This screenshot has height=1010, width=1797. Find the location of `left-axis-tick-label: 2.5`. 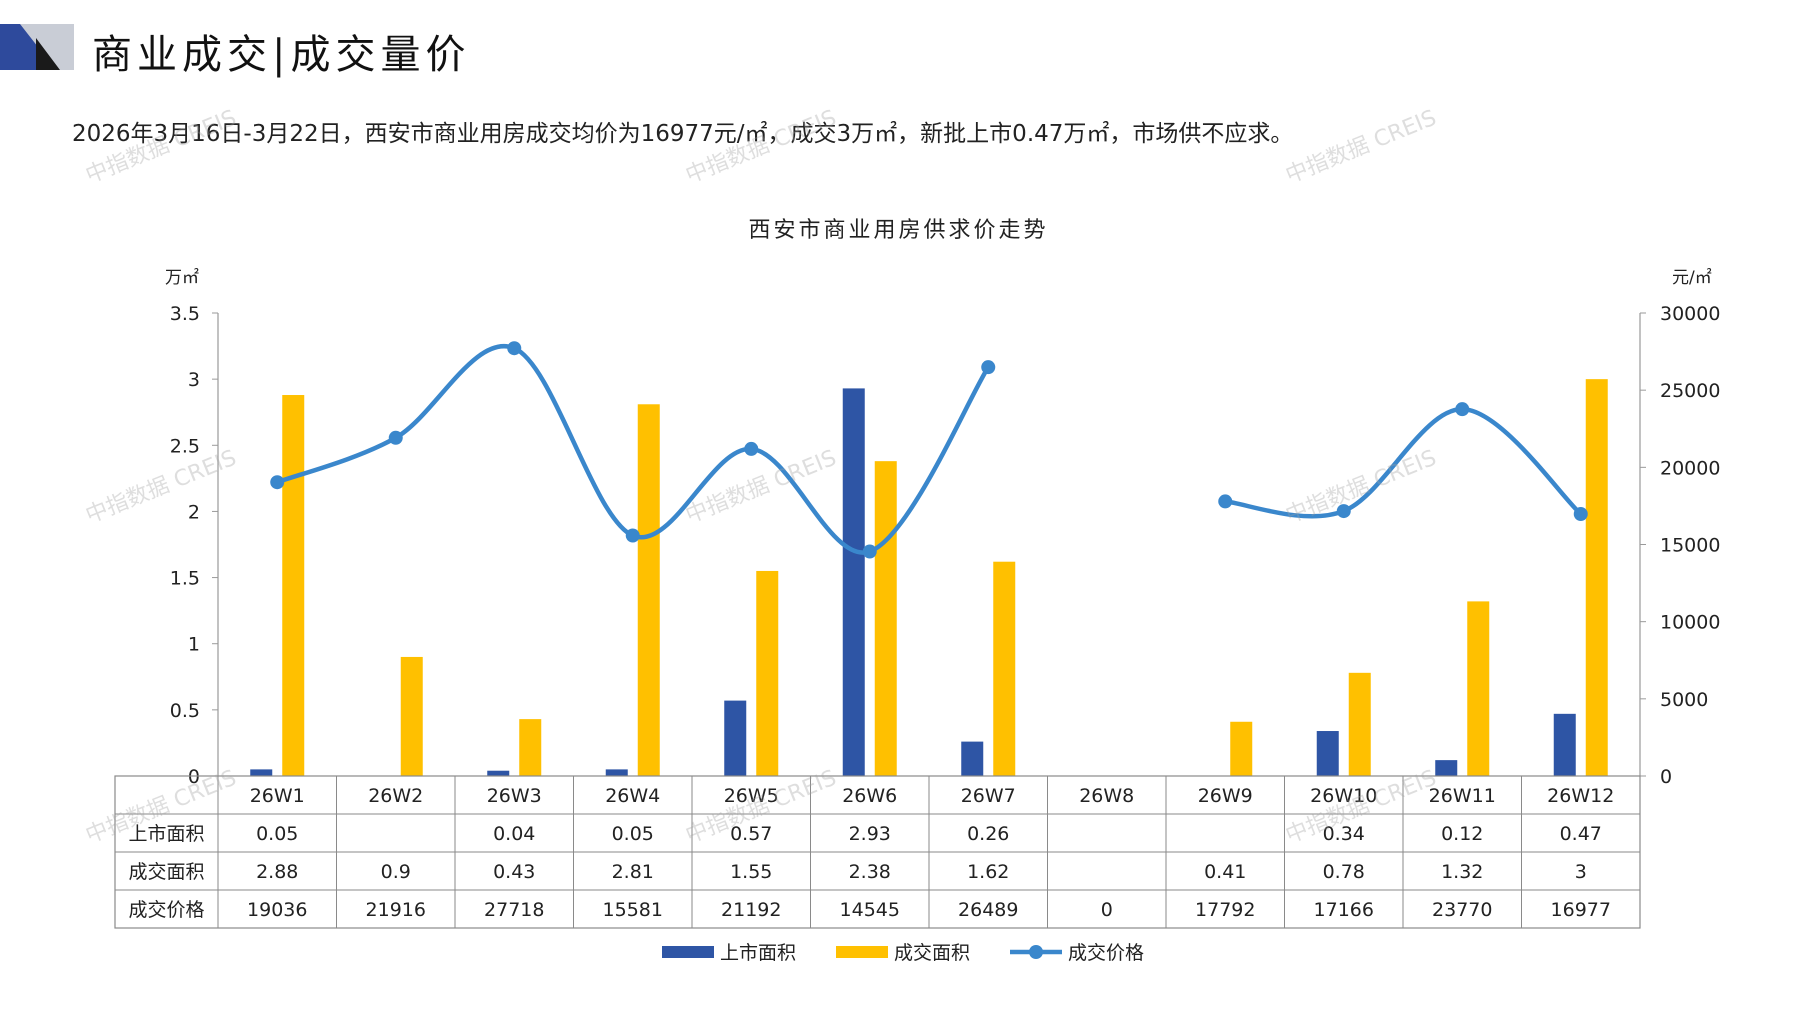

left-axis-tick-label: 2.5 is located at coordinates (185, 446).